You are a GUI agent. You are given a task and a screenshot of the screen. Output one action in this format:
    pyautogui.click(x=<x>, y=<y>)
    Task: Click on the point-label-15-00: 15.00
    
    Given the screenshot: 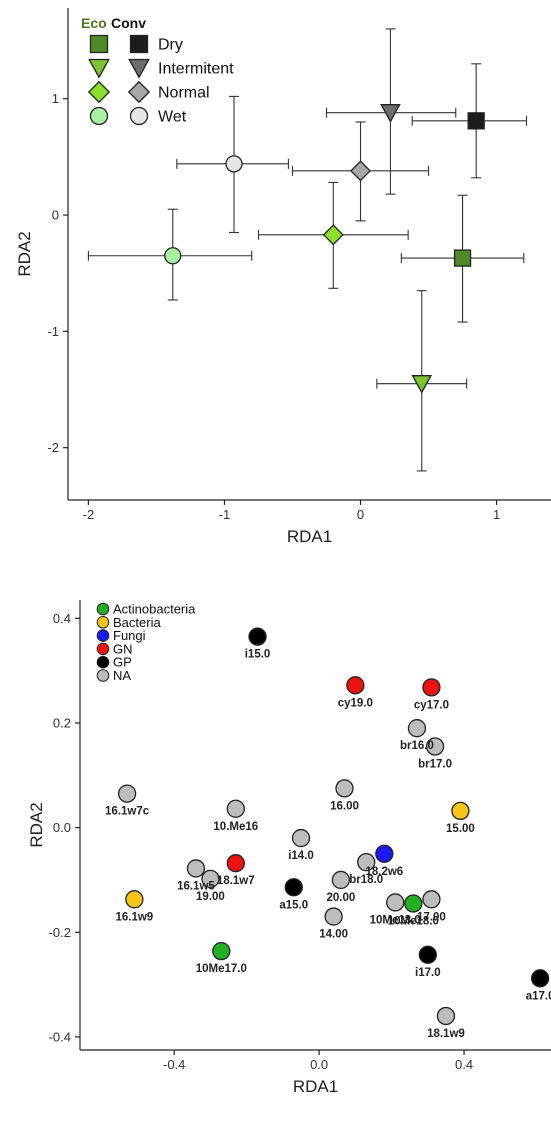 What is the action you would take?
    pyautogui.click(x=460, y=829)
    